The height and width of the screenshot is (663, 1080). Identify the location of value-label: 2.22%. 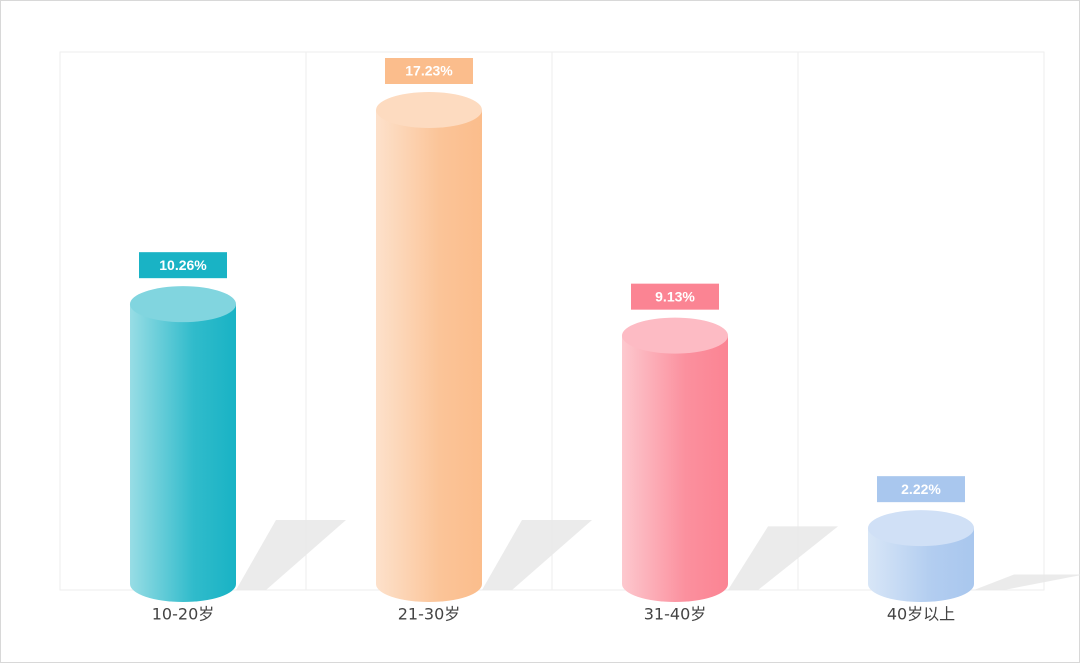
(921, 489).